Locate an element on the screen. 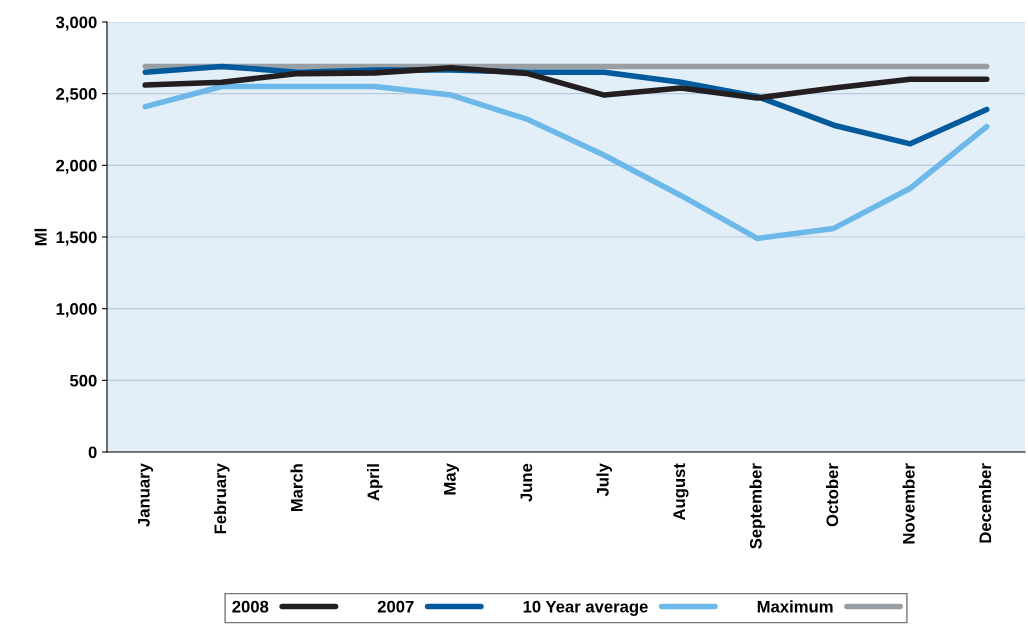 This screenshot has width=1028, height=624. x-tick-label: November is located at coordinates (908, 503).